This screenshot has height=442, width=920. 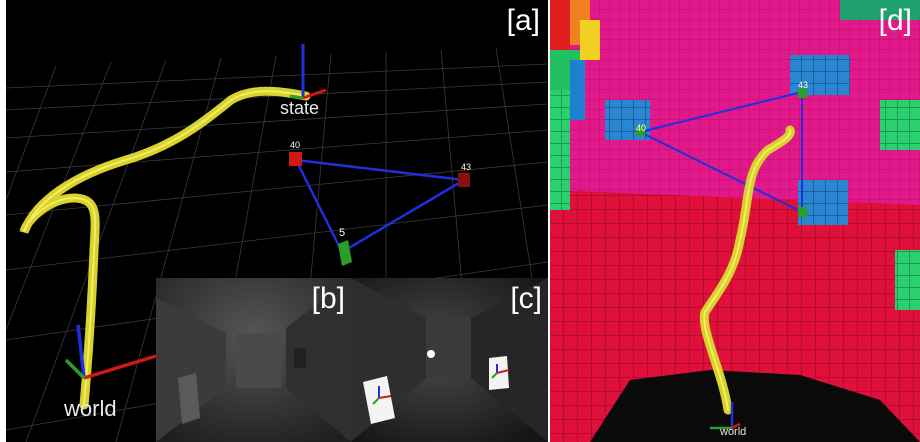 I want to click on panel-b-camera-image: [b], so click(x=253, y=360).